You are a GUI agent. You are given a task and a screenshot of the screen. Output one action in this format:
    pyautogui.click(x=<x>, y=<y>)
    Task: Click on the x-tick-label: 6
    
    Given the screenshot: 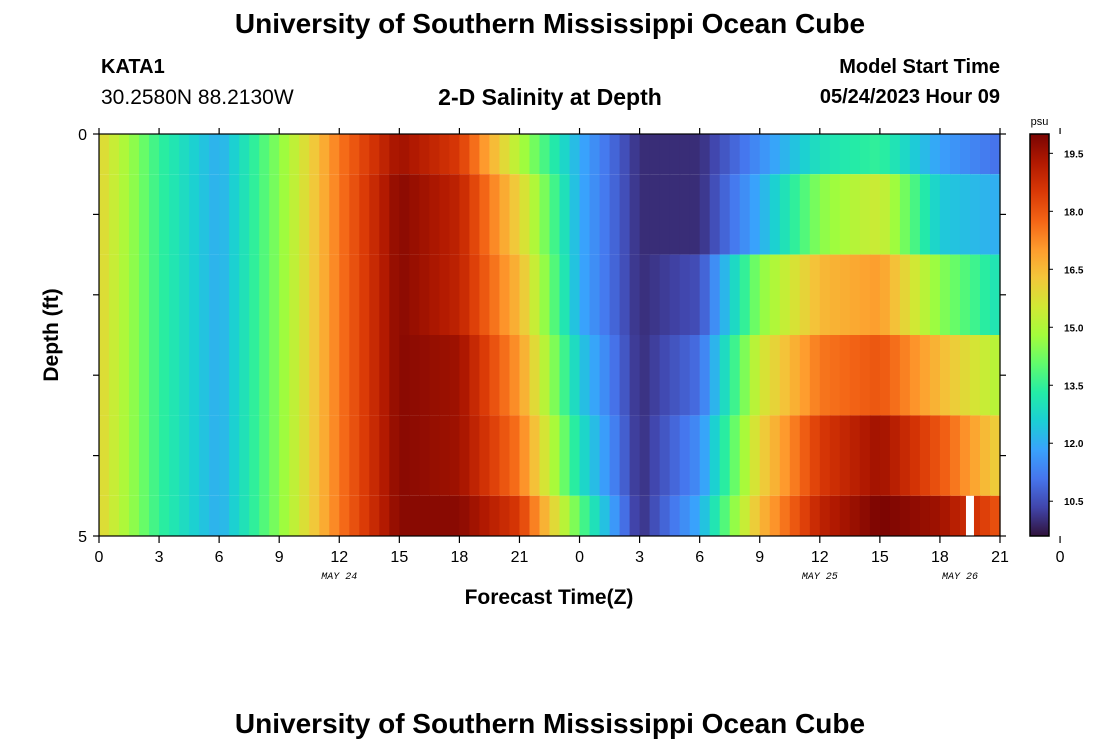 What is the action you would take?
    pyautogui.click(x=699, y=557)
    